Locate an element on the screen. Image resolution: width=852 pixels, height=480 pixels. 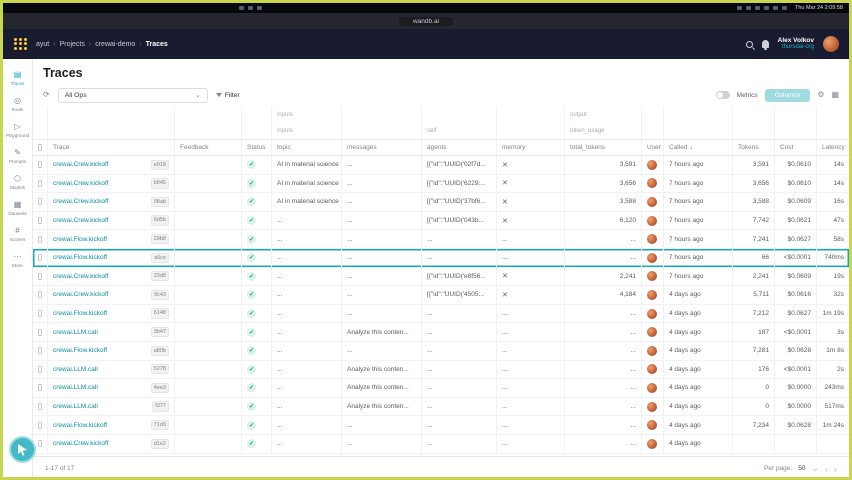
sidebar-item-more: ⋯ More is located at coordinates (18, 261).